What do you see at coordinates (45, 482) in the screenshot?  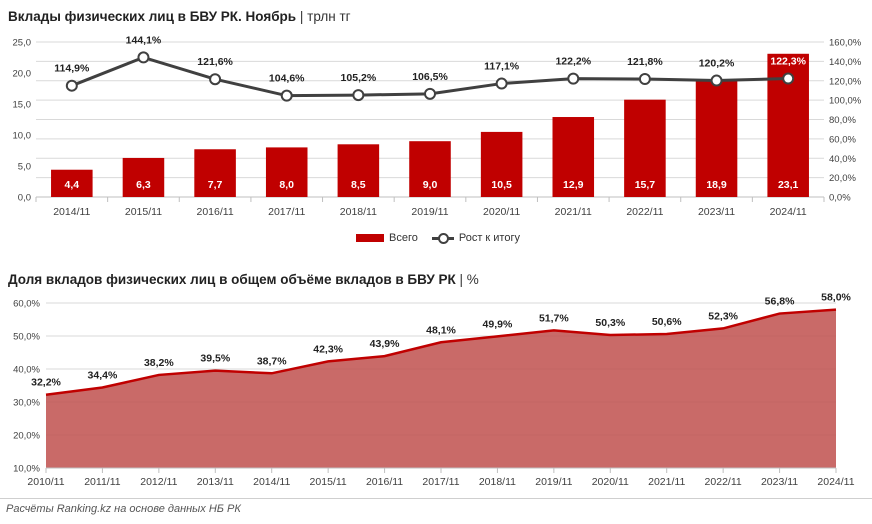 I see `chart2-x-tick-label: 2010/11` at bounding box center [45, 482].